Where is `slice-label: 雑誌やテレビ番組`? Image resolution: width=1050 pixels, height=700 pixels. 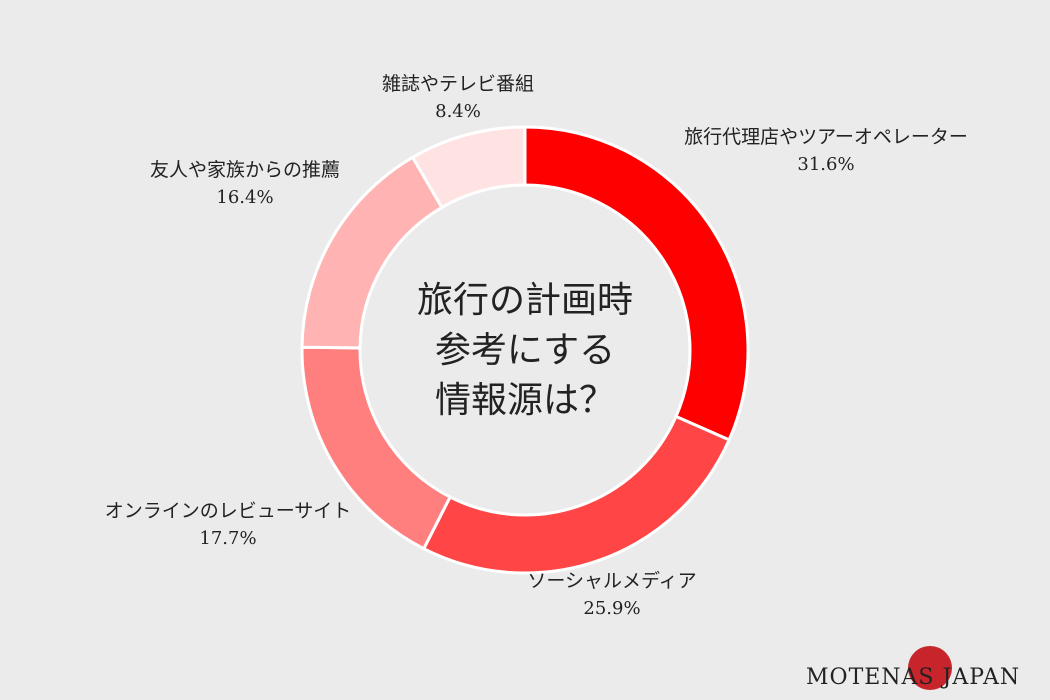
slice-label: 雑誌やテレビ番組 is located at coordinates (458, 84).